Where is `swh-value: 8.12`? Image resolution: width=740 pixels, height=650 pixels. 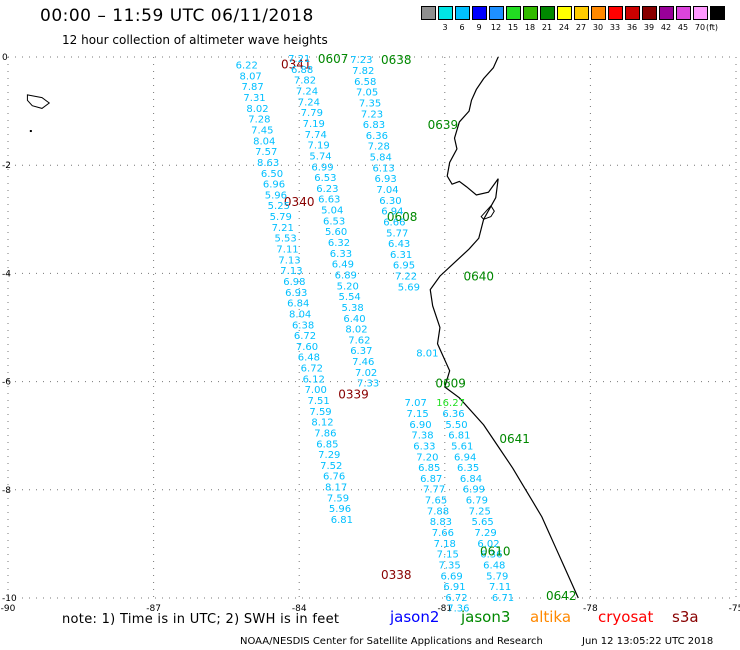
swh-value: 8.12 is located at coordinates (322, 423).